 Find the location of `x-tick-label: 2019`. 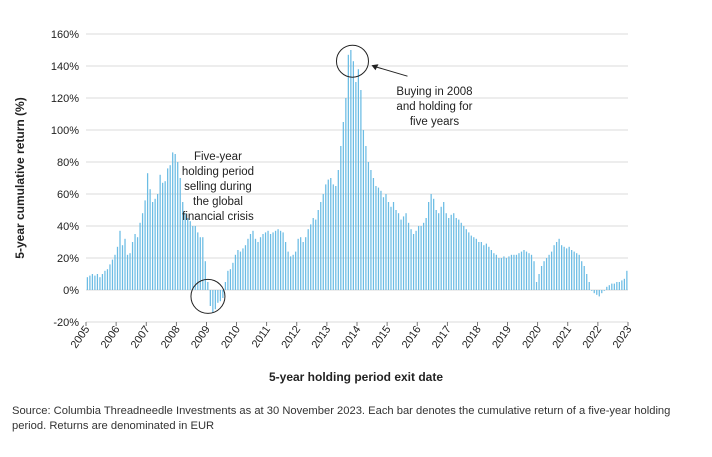

x-tick-label: 2019 is located at coordinates (502, 337).